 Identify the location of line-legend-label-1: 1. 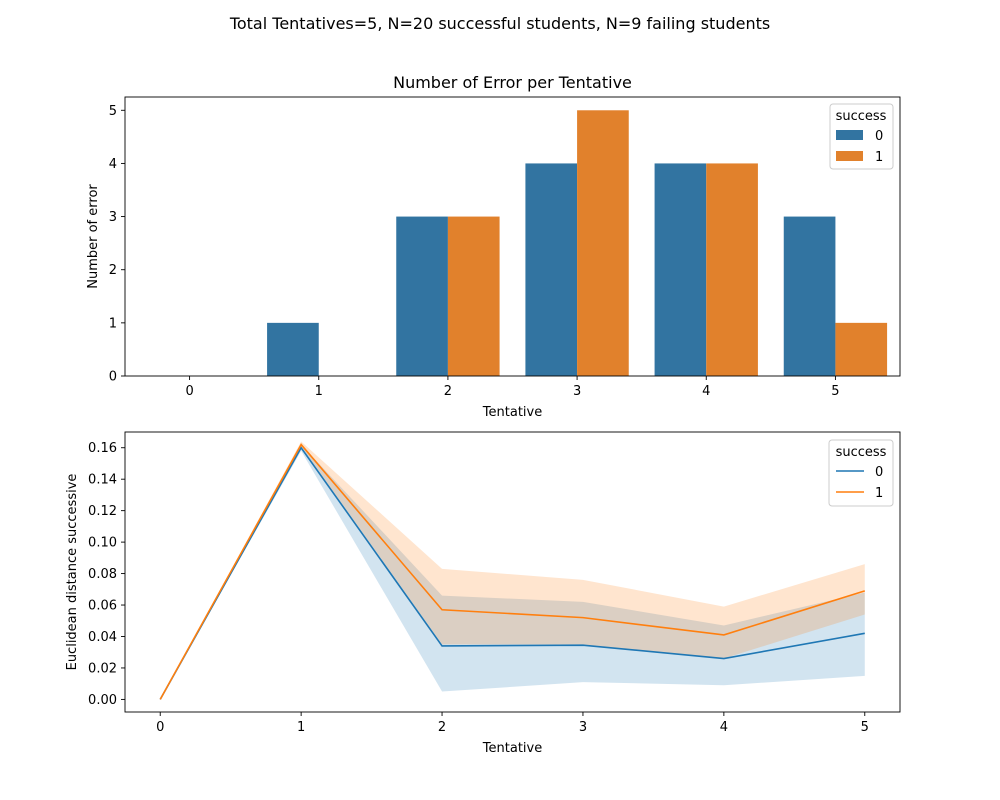
(879, 493).